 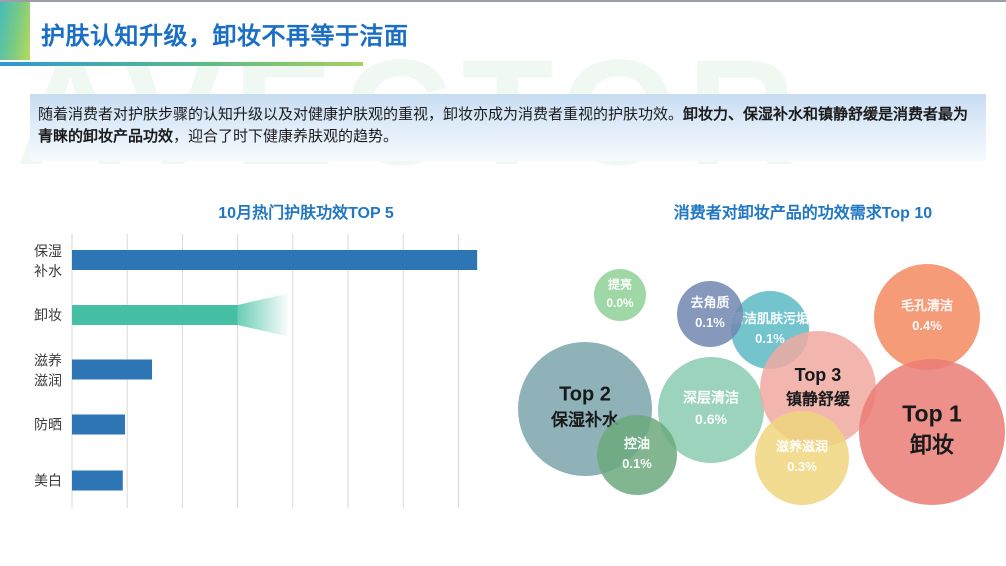 I want to click on bar-label: 保湿补水, so click(x=48, y=261).